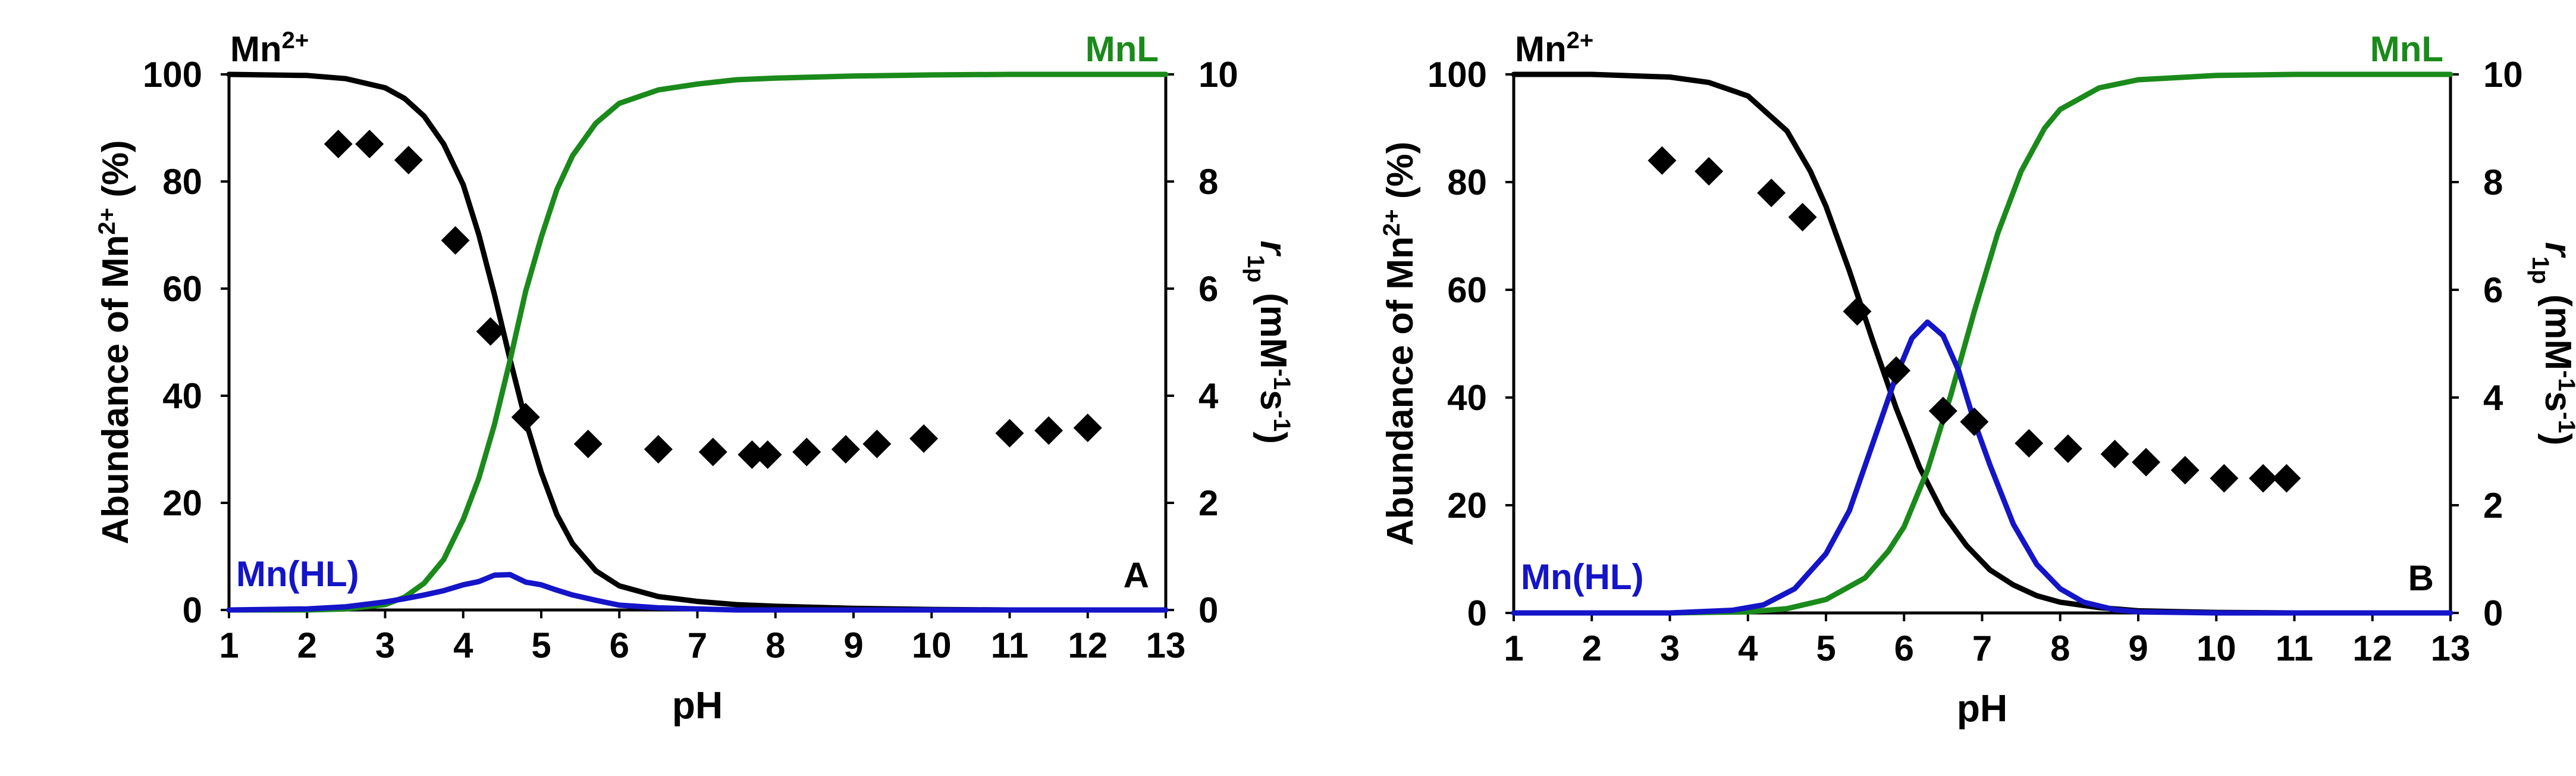  Describe the element at coordinates (182, 396) in the screenshot. I see `y-tick-label: 40` at that location.